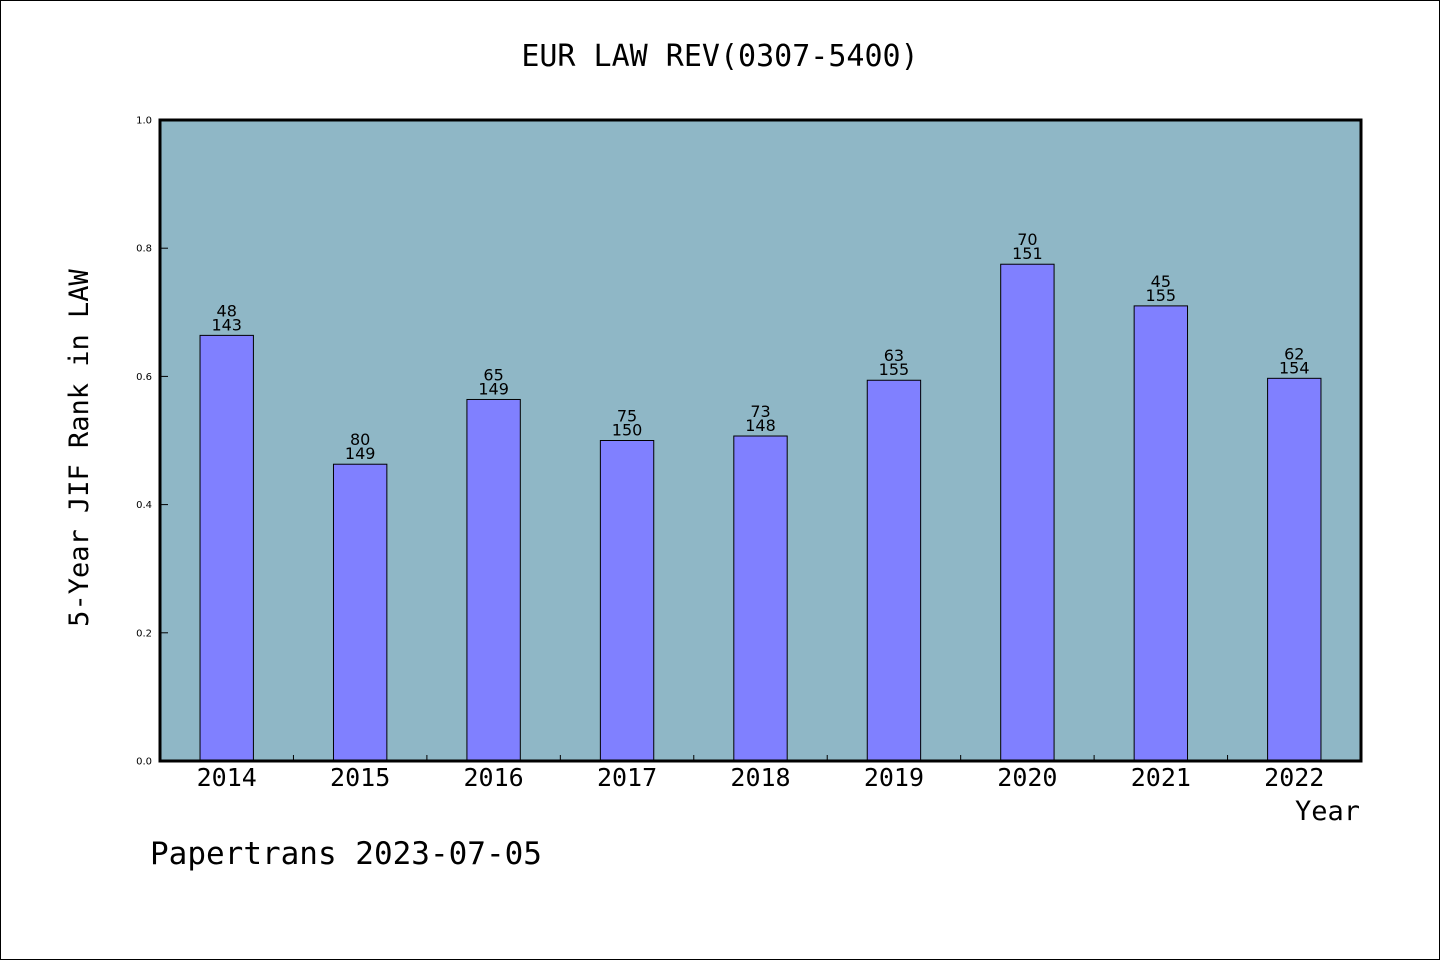 This screenshot has width=1440, height=960. Describe the element at coordinates (627, 416) in the screenshot. I see `bar-rank-label: 75` at that location.